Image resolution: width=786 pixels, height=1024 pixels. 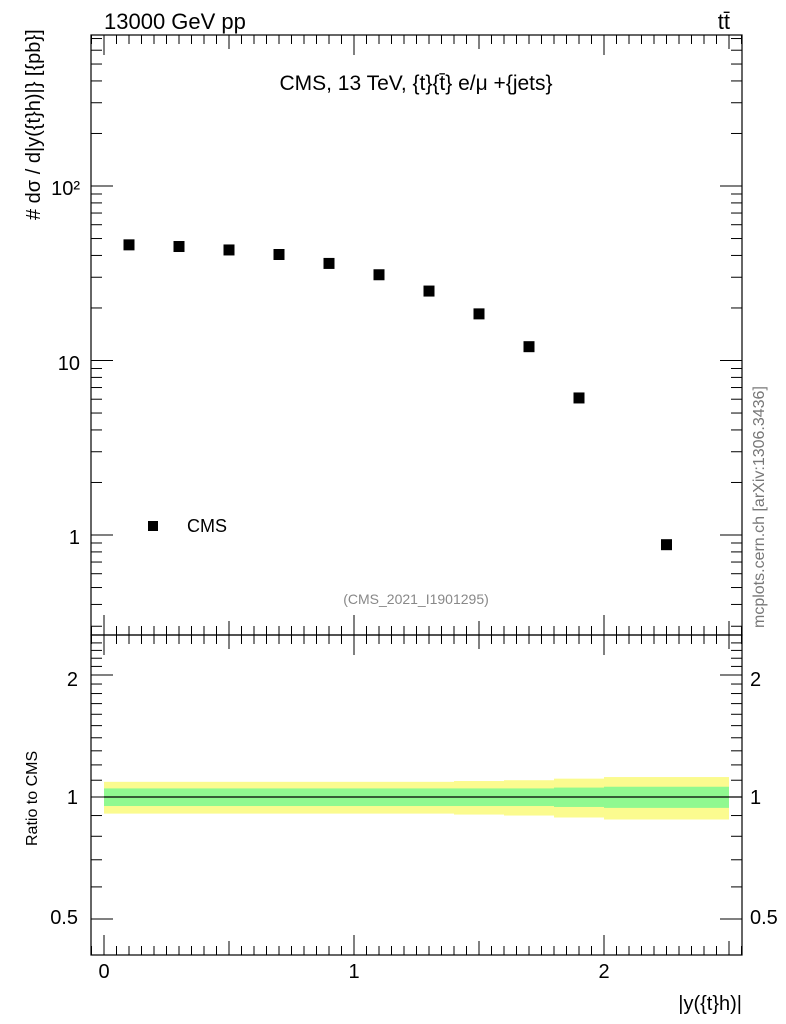 What do you see at coordinates (764, 918) in the screenshot?
I see `ratio-y-tick-label-0.5-right: 0.5` at bounding box center [764, 918].